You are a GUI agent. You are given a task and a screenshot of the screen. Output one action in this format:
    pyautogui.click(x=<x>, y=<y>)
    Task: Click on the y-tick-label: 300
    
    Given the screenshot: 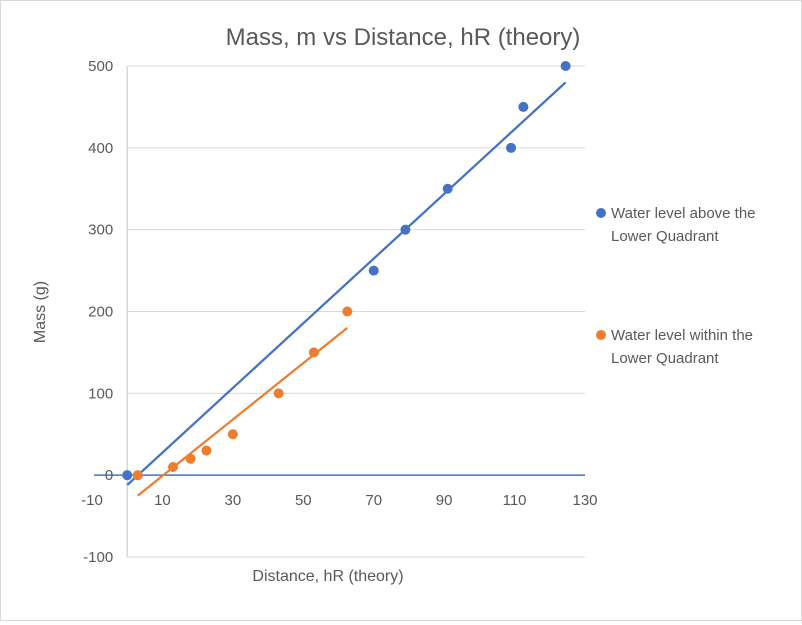 What is the action you would take?
    pyautogui.click(x=100, y=230)
    